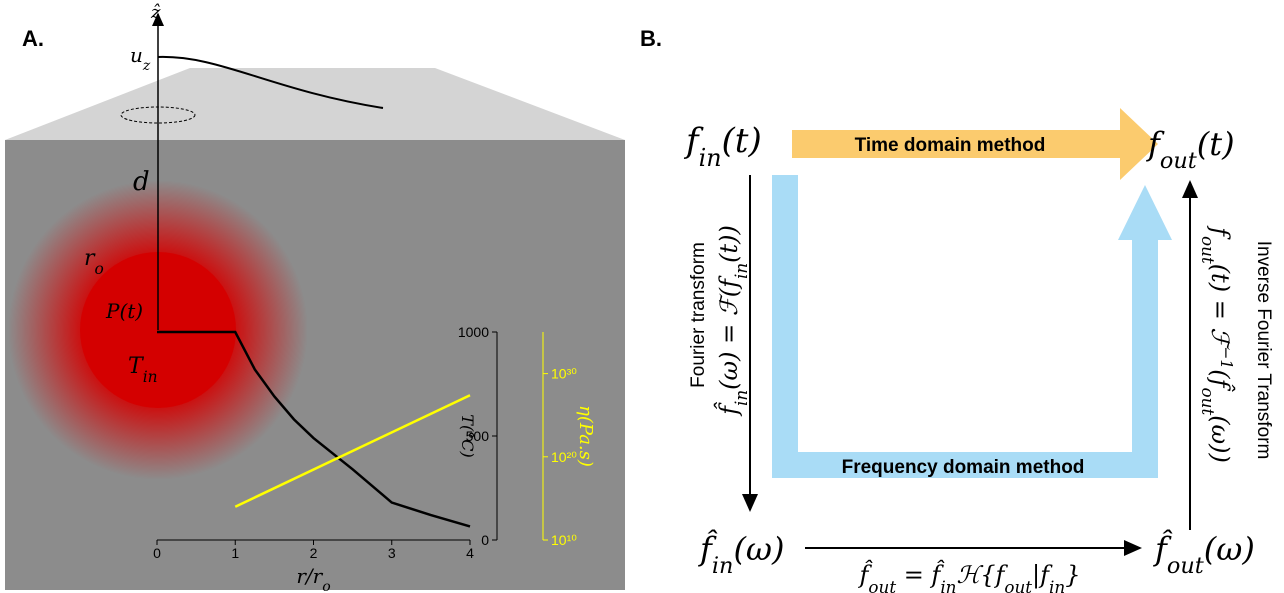  I want to click on node-label: f̂out(ω), so click(1204, 554).